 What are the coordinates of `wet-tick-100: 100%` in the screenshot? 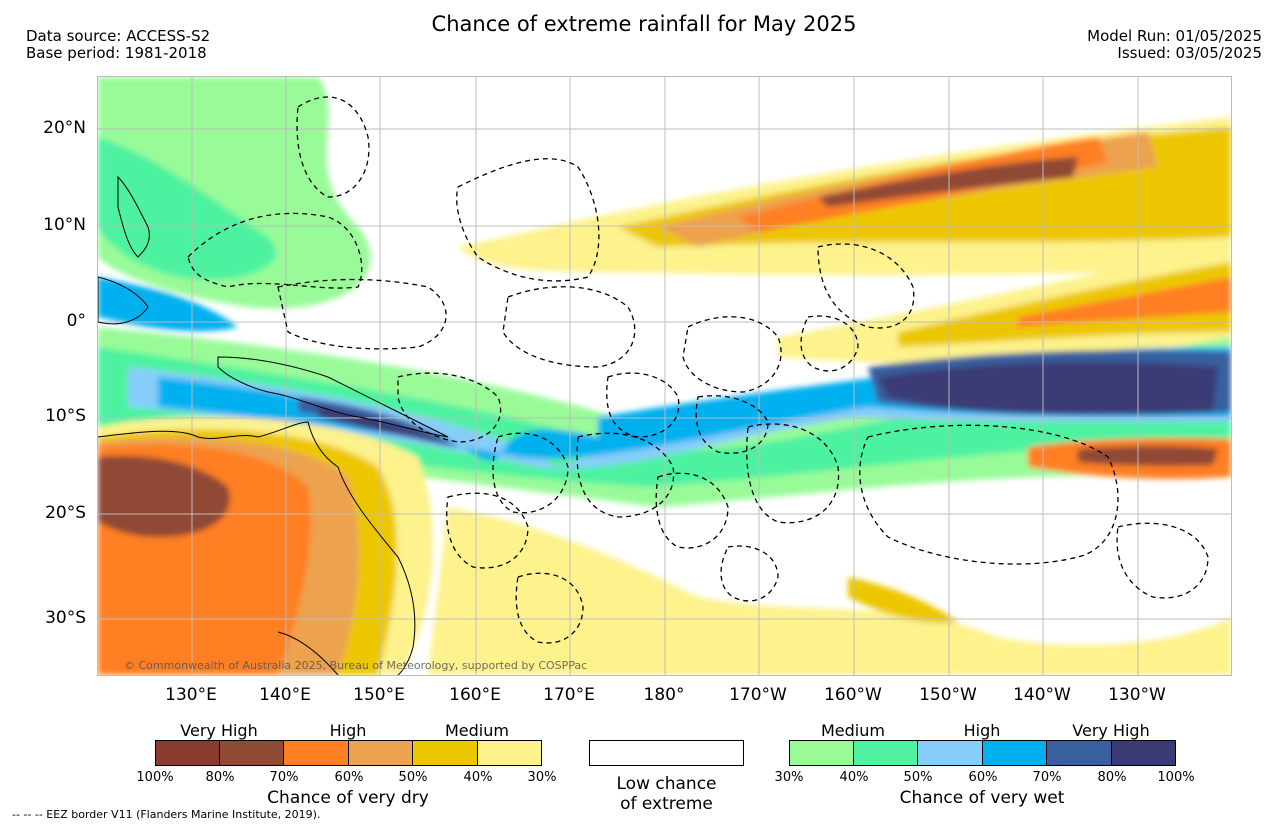 It's located at (1176, 777).